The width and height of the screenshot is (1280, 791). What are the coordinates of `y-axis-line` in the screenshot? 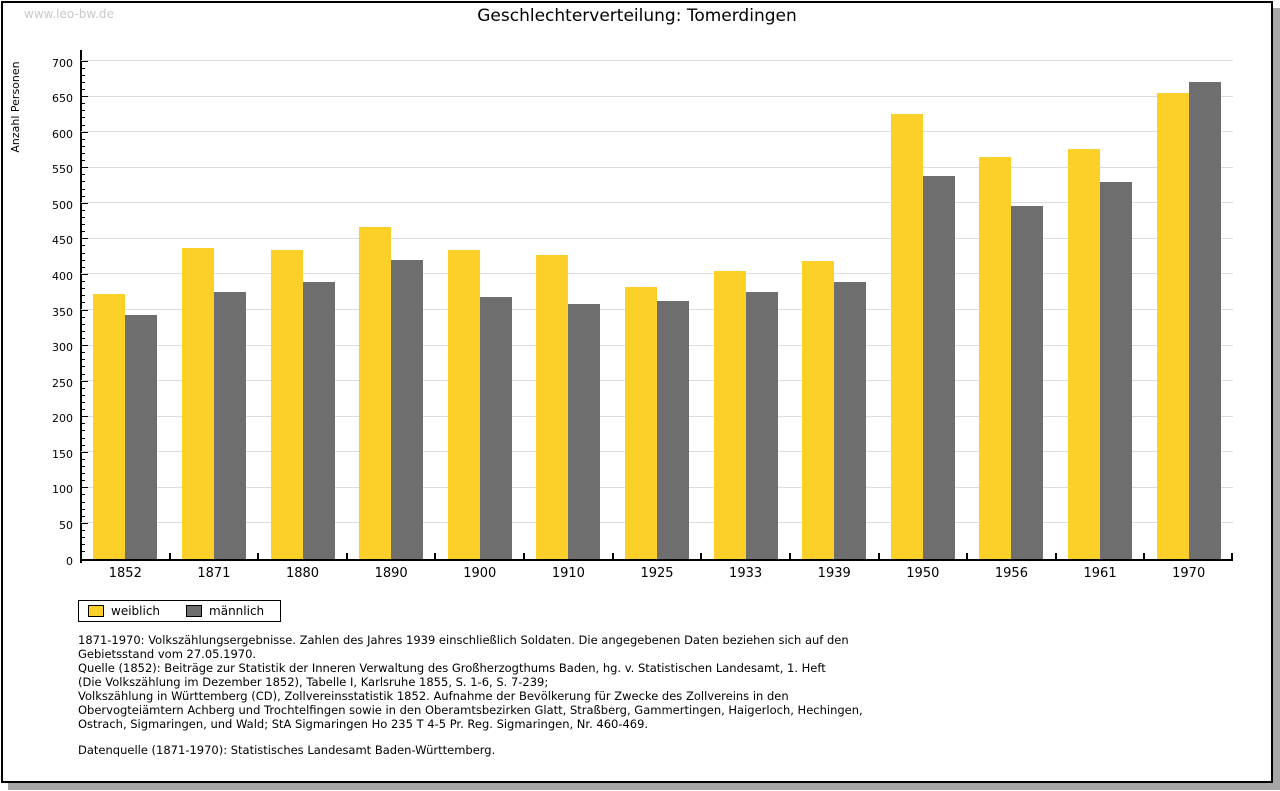 It's located at (81, 306).